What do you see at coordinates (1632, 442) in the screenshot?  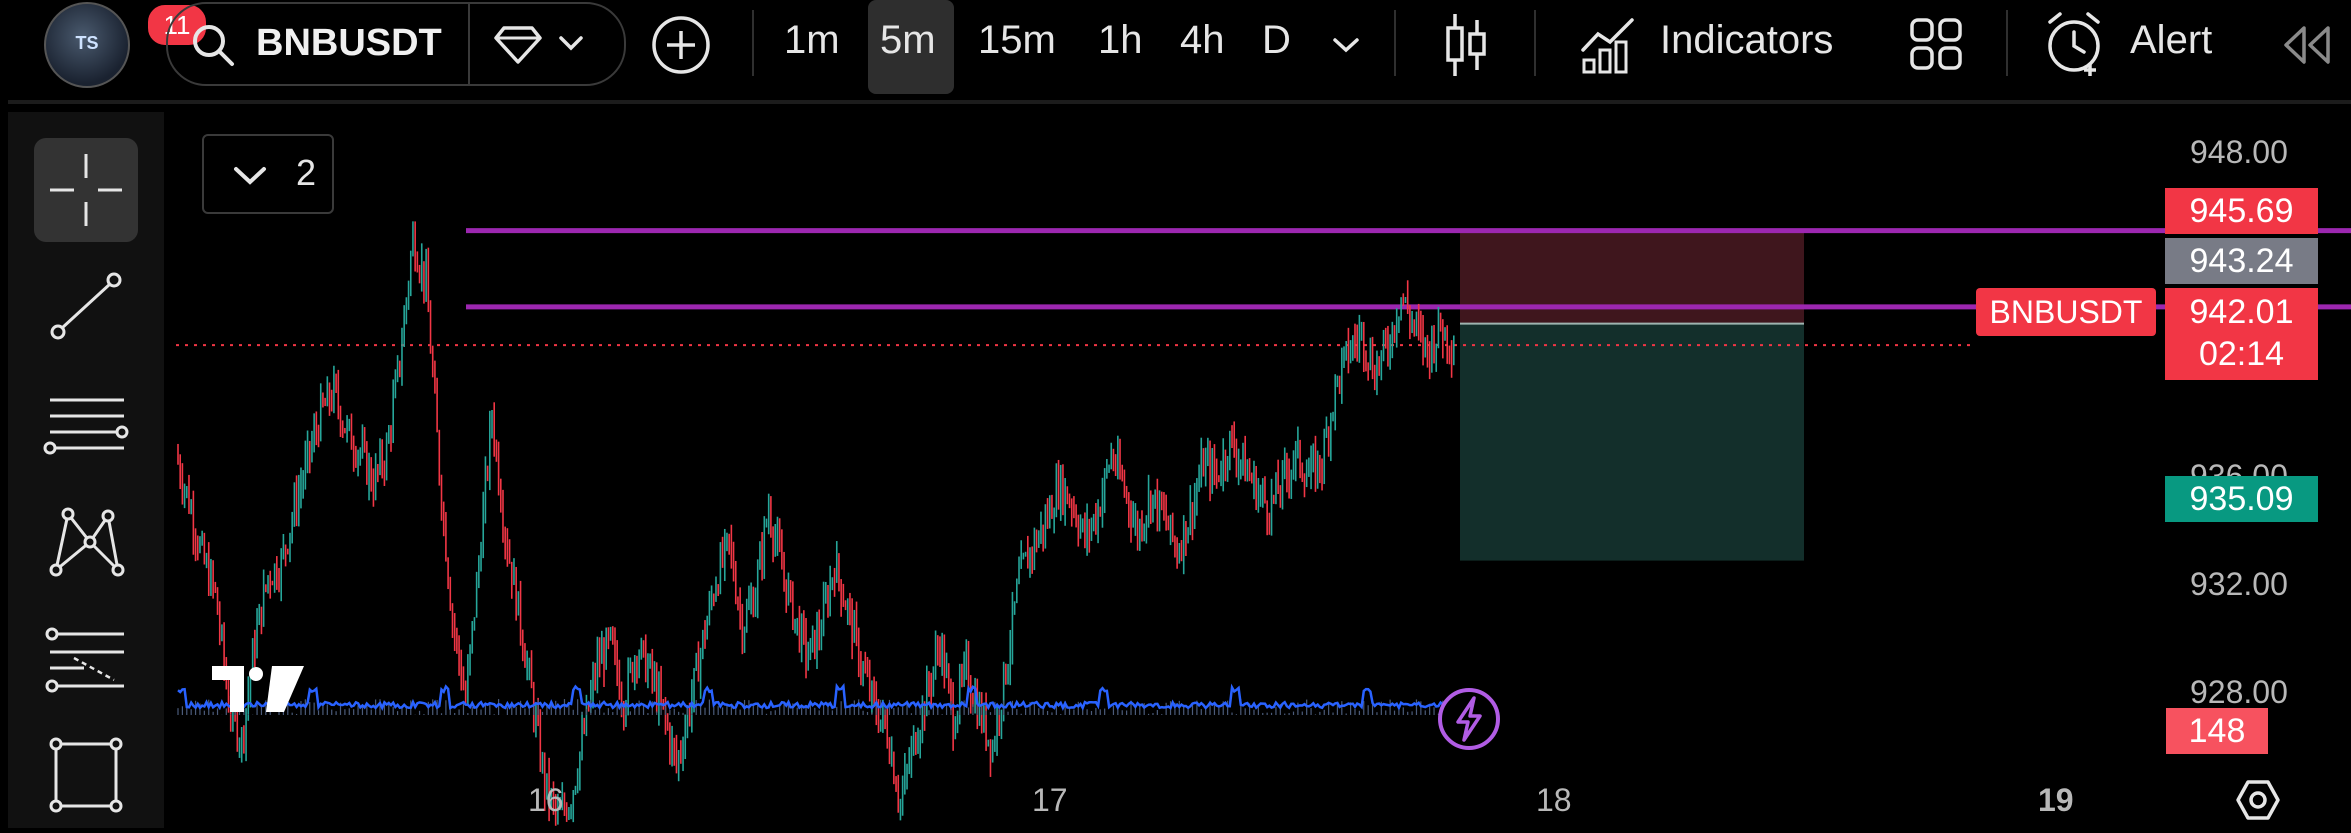 I see `target-zone` at bounding box center [1632, 442].